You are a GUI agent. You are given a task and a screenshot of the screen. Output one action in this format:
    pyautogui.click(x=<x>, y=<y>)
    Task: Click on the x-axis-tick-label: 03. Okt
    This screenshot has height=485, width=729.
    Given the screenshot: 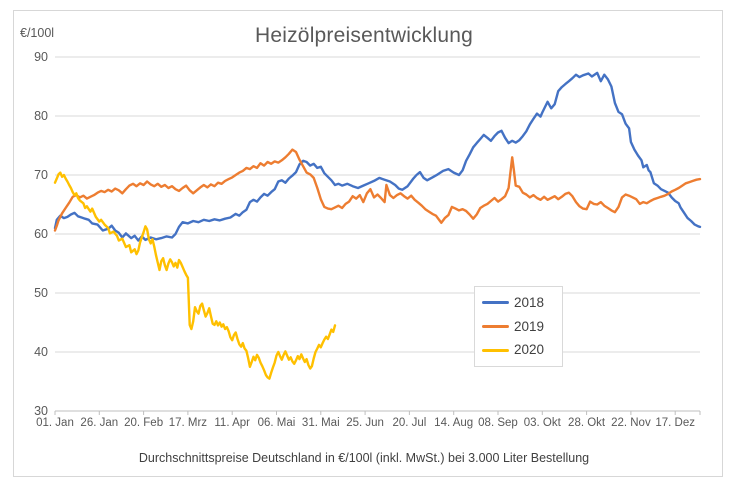 What is the action you would take?
    pyautogui.click(x=543, y=423)
    